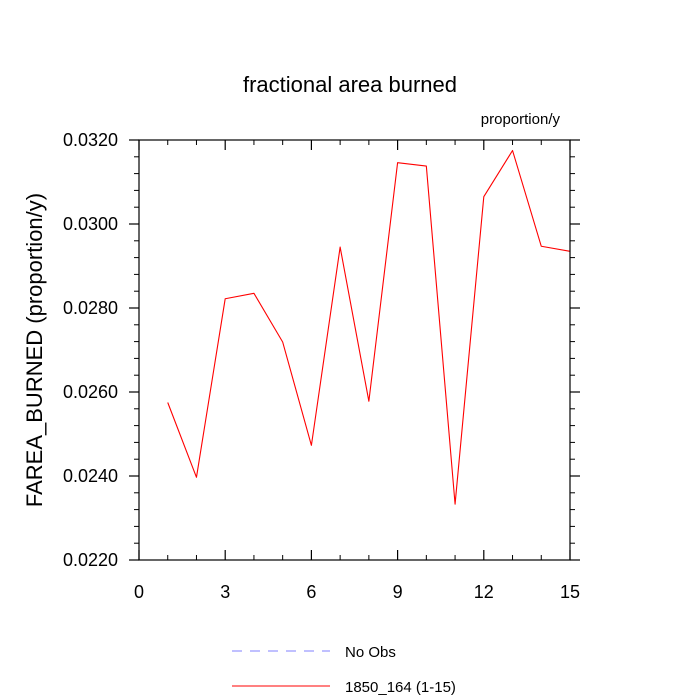 This screenshot has width=700, height=700. What do you see at coordinates (225, 592) in the screenshot?
I see `x-tick-label: 3` at bounding box center [225, 592].